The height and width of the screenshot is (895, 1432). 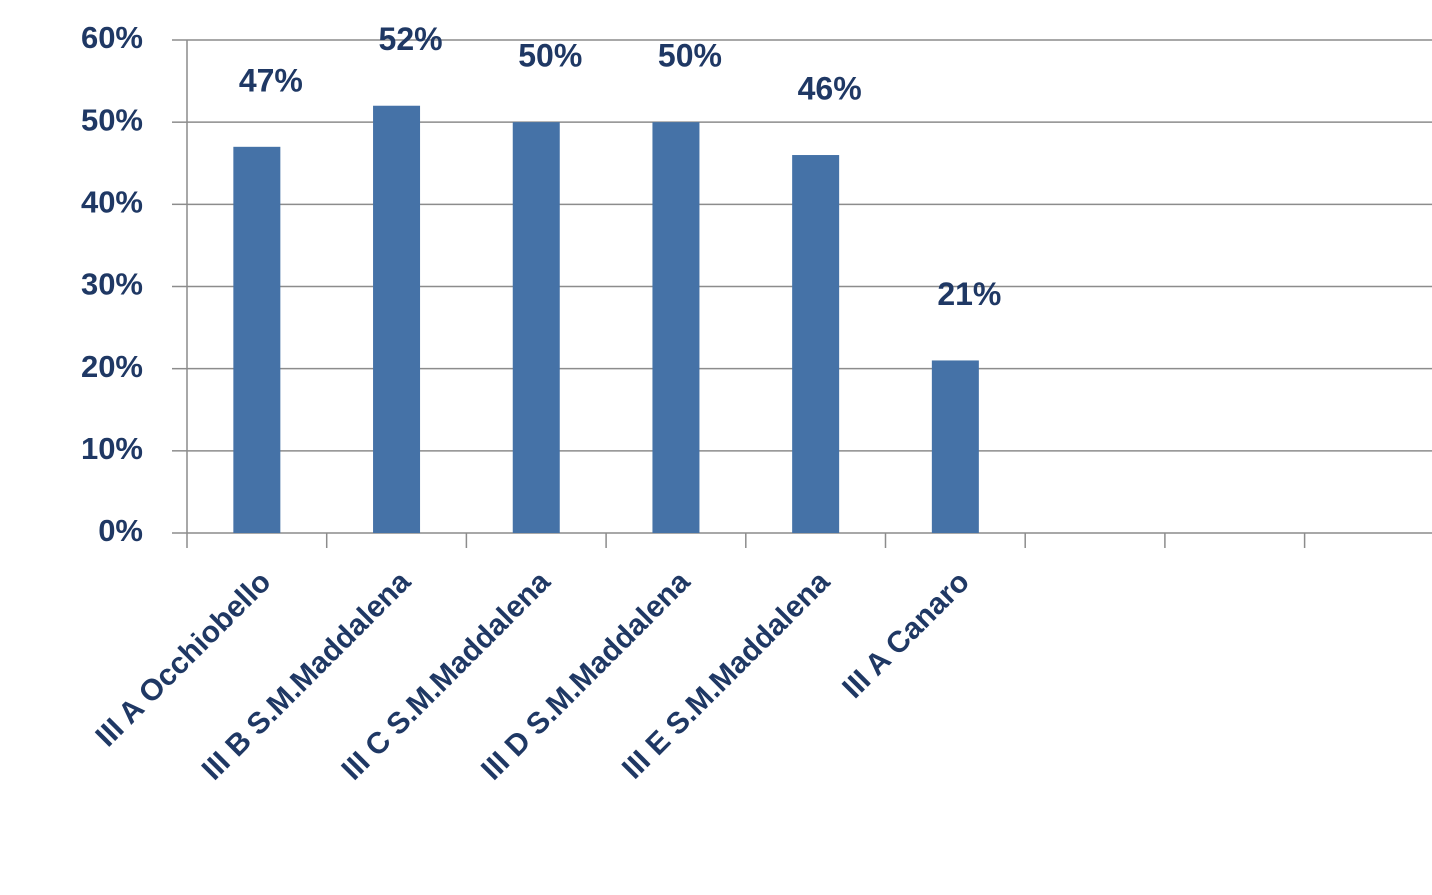 I want to click on data-label: 47%, so click(x=271, y=80).